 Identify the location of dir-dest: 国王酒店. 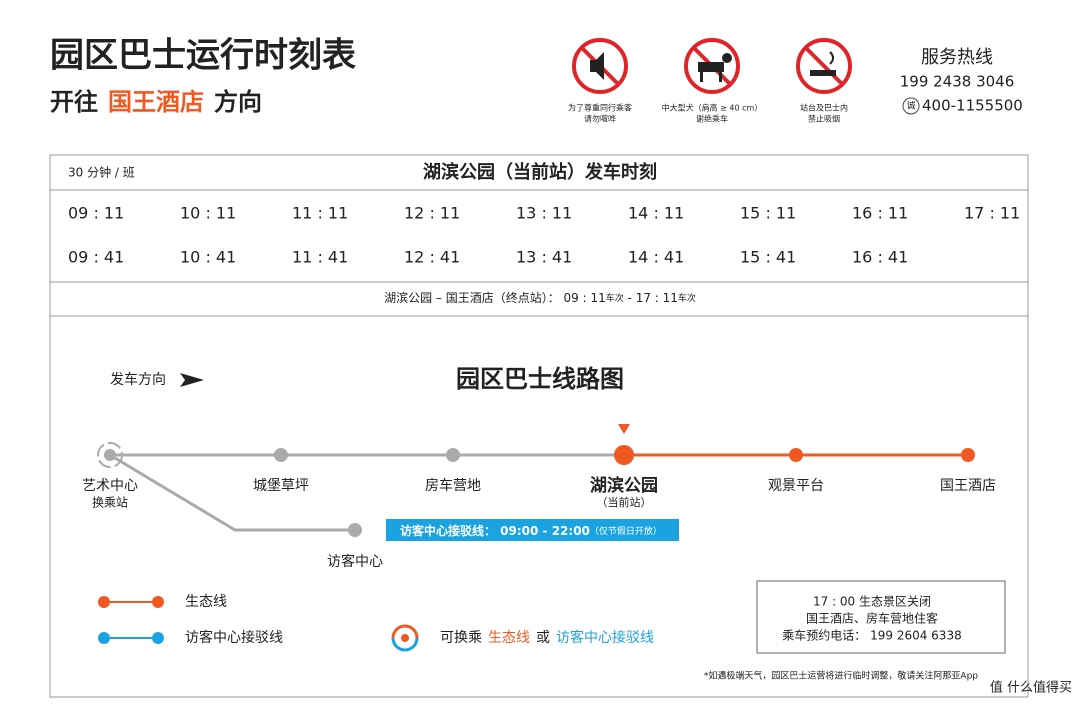
(156, 102).